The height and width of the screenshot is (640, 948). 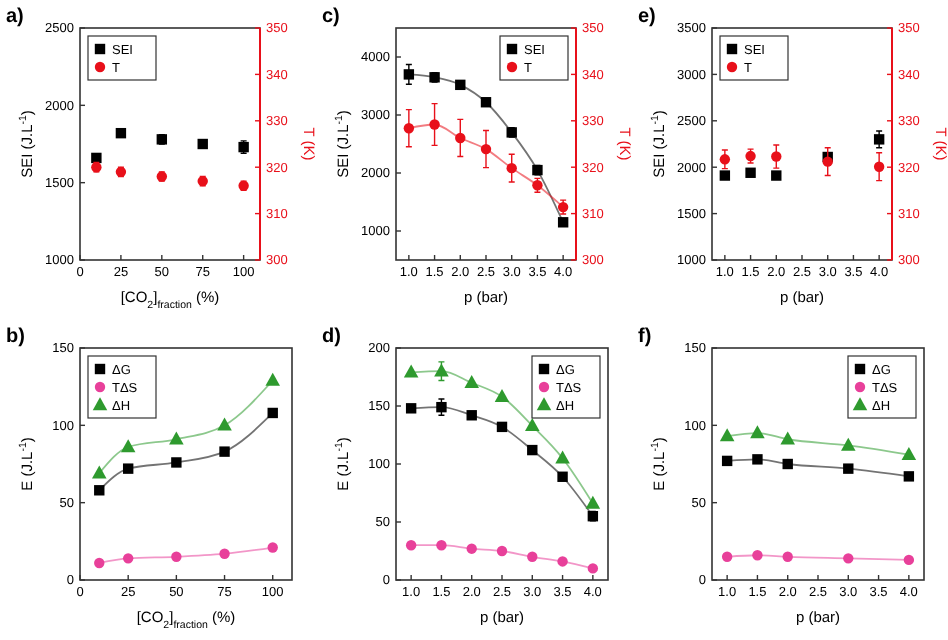 I want to click on chart-title: a), so click(x=15, y=17).